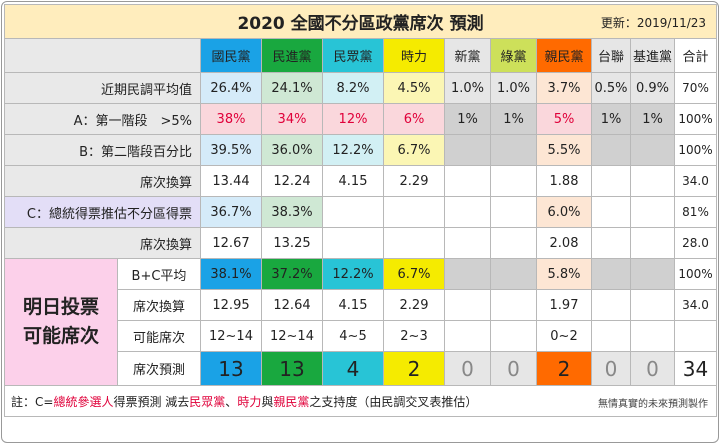 This screenshot has width=720, height=444. Describe the element at coordinates (652, 119) in the screenshot. I see `value-cell-基進黨: 1%` at that location.